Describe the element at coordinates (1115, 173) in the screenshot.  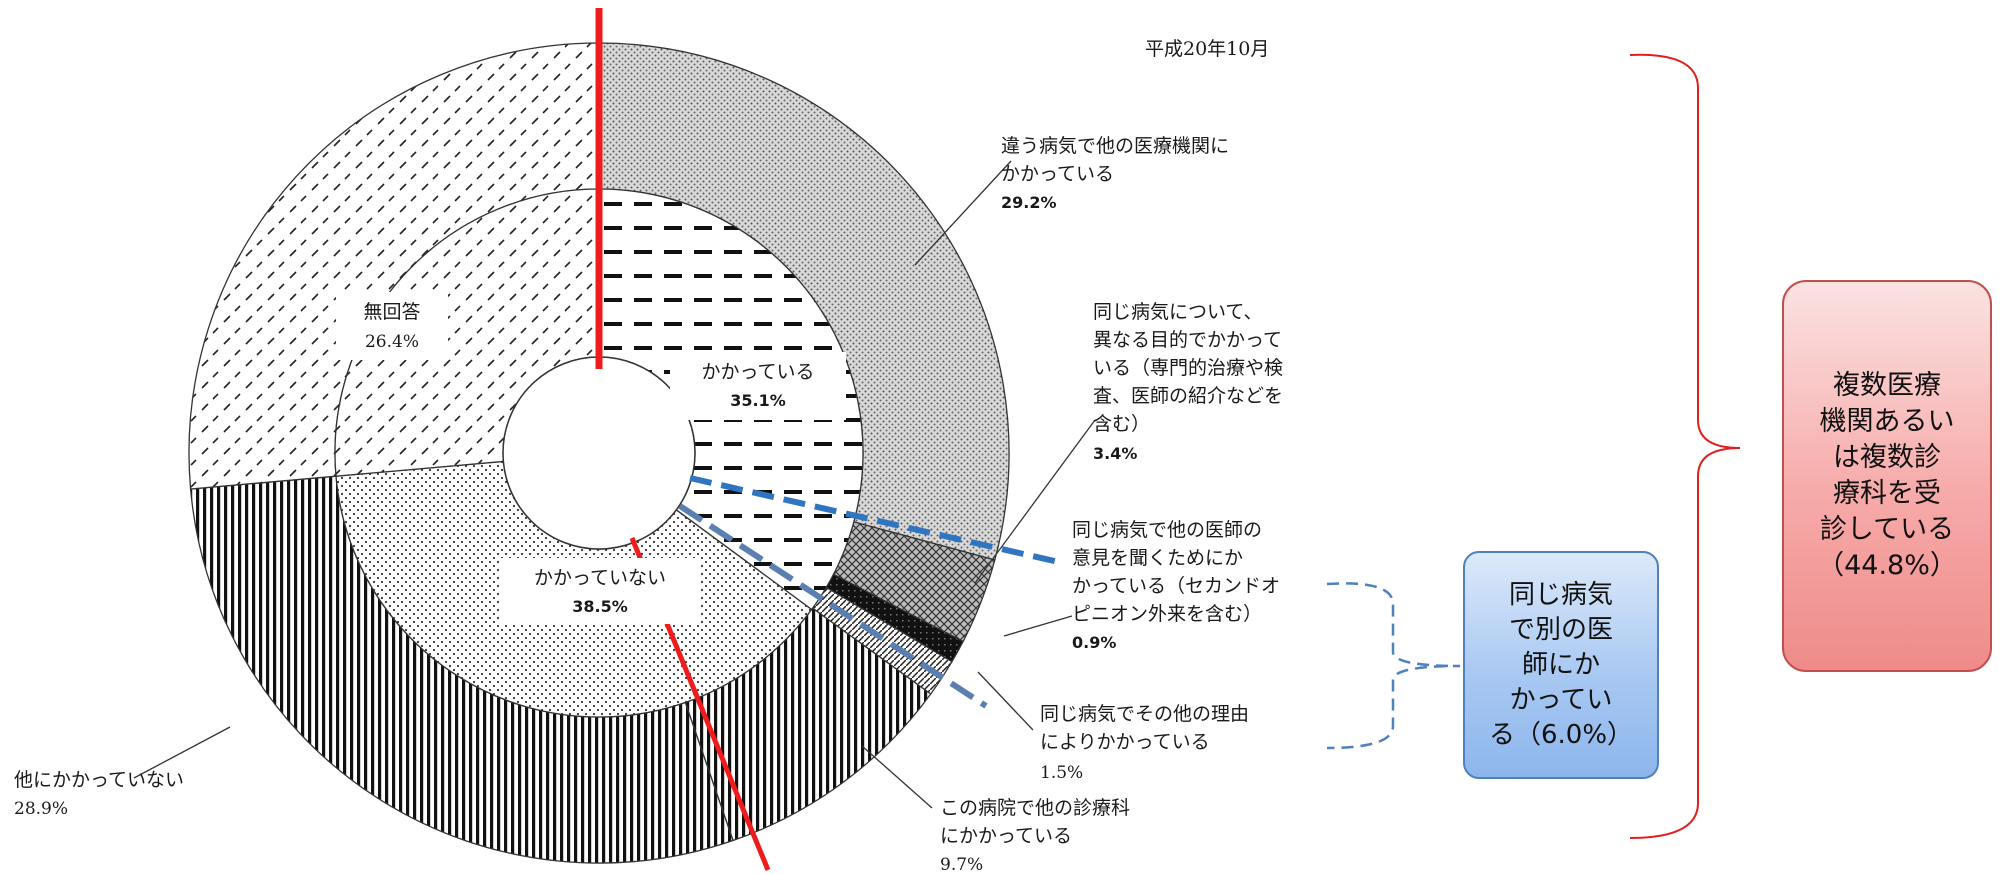
I see `outer-label-chigau: 違う病気で他の医療機関に かかっている 29.2%` at that location.